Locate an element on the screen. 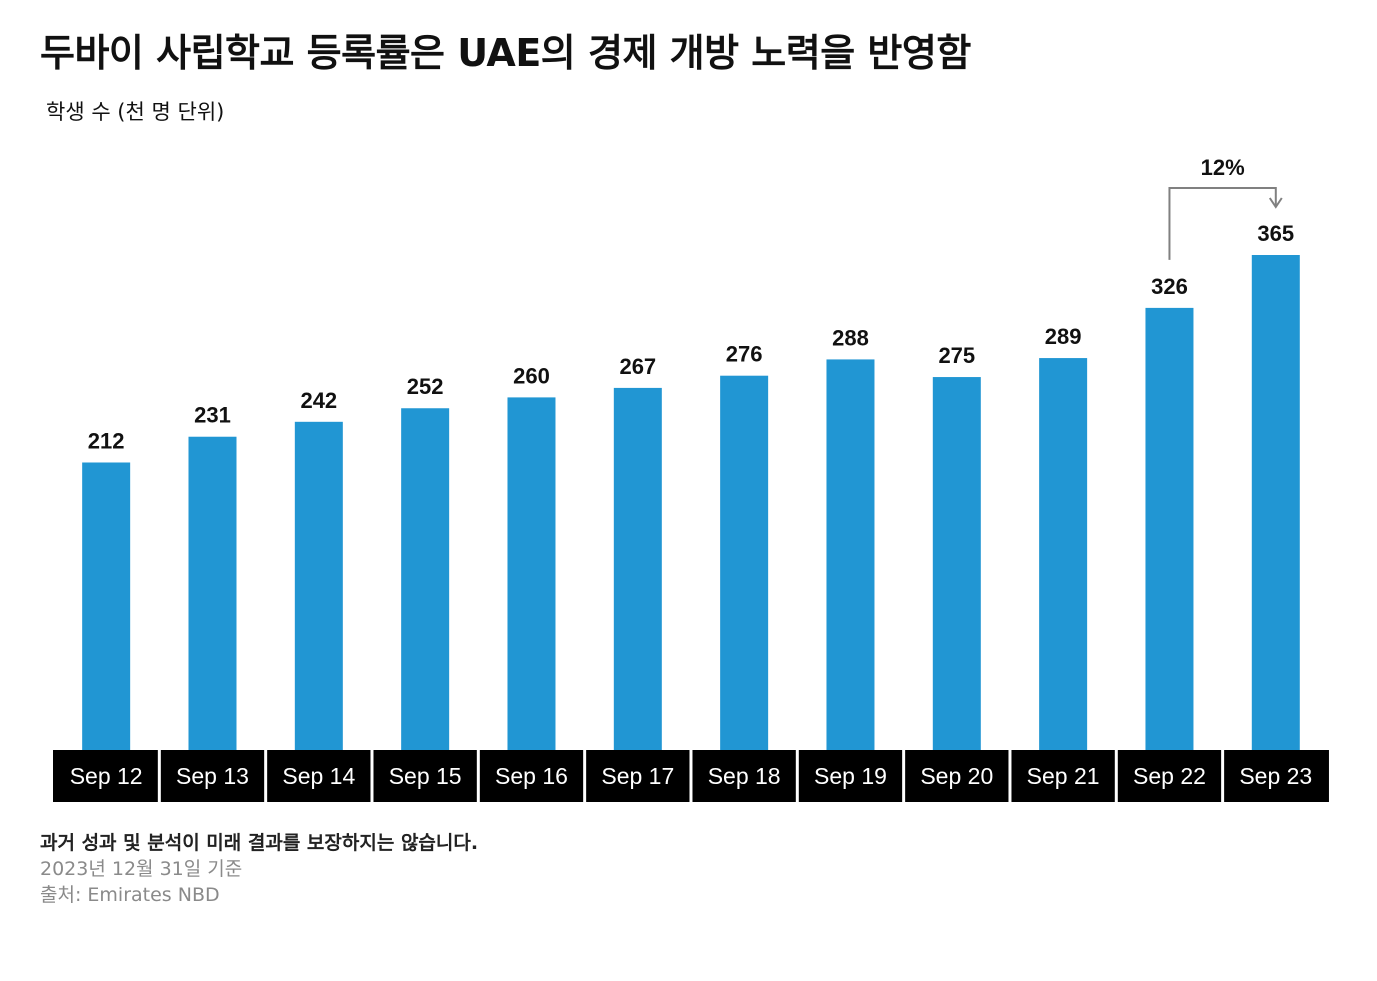  x-tick-label: Sep 21 is located at coordinates (1063, 776).